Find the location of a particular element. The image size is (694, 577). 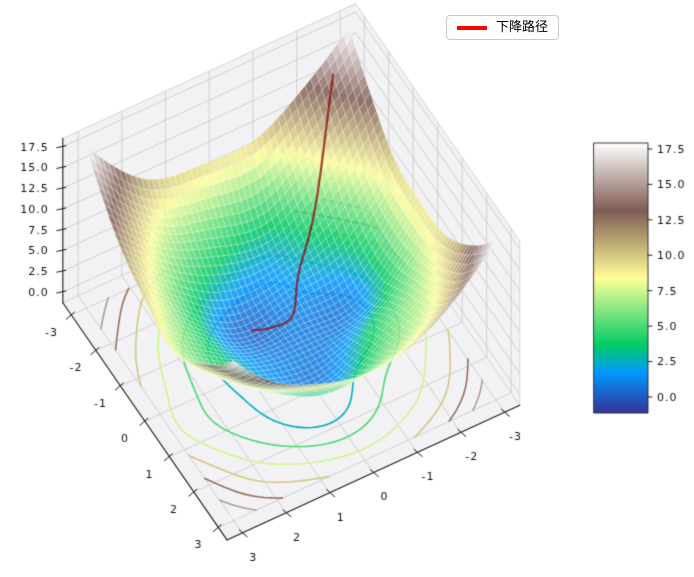

legend-line-red is located at coordinates (472, 27).